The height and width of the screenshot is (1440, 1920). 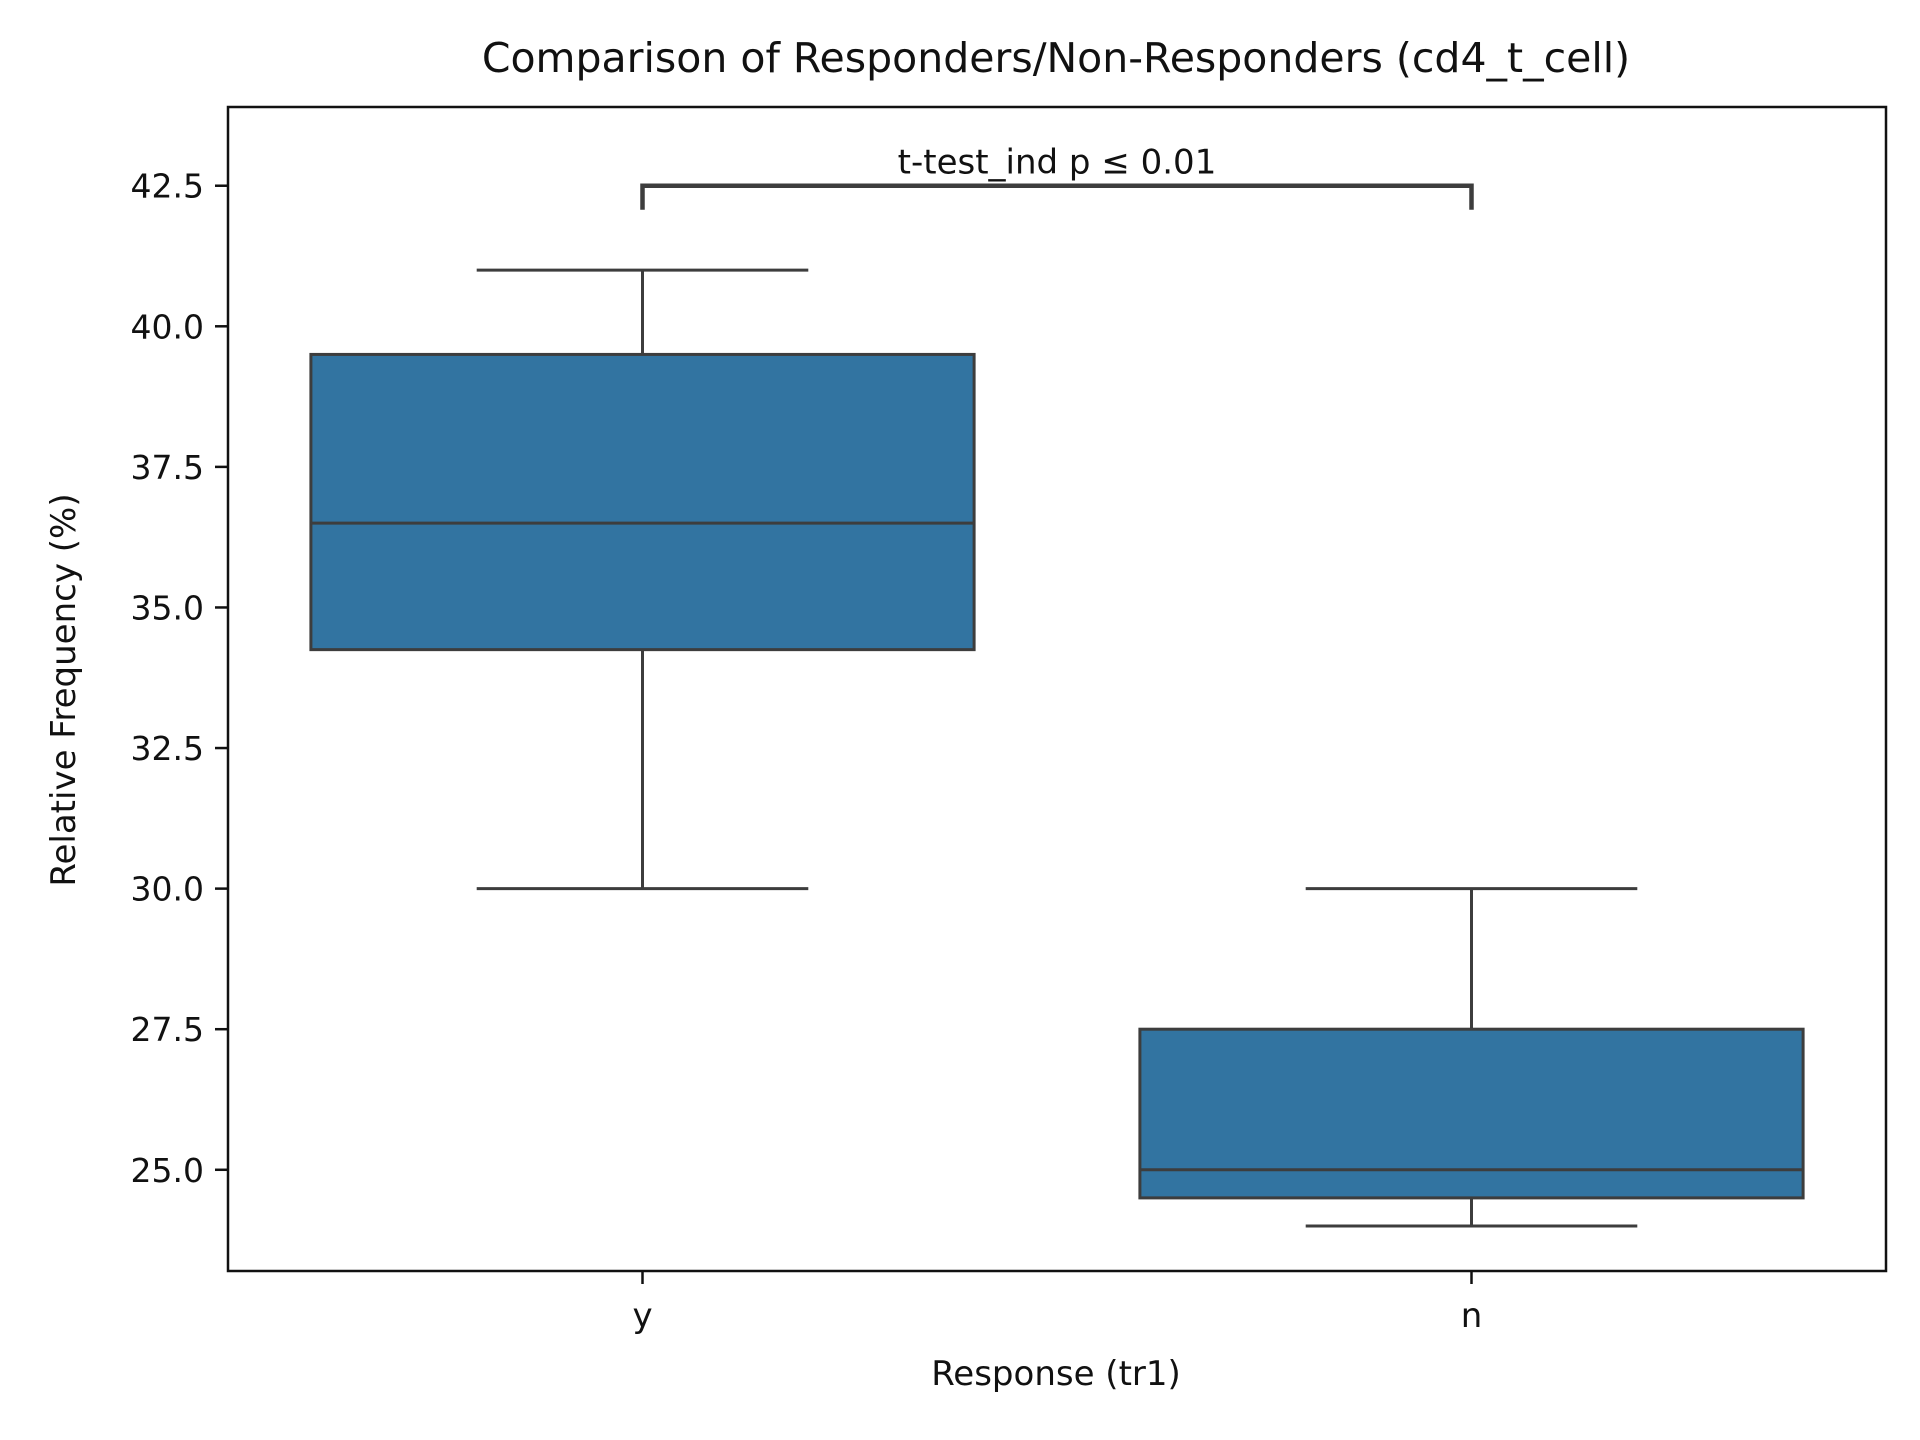 What do you see at coordinates (642, 1316) in the screenshot?
I see `x-tick-label: y` at bounding box center [642, 1316].